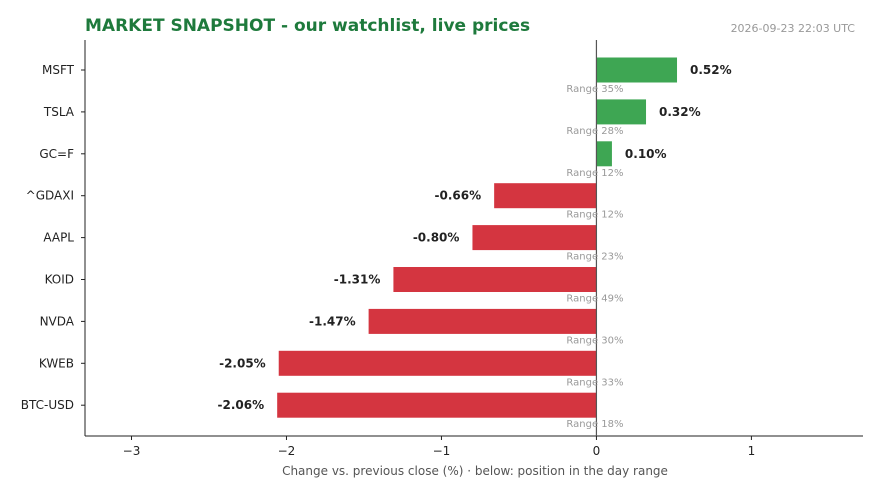 The width and height of the screenshot is (880, 495). I want to click on bar-nvda, so click(482, 321).